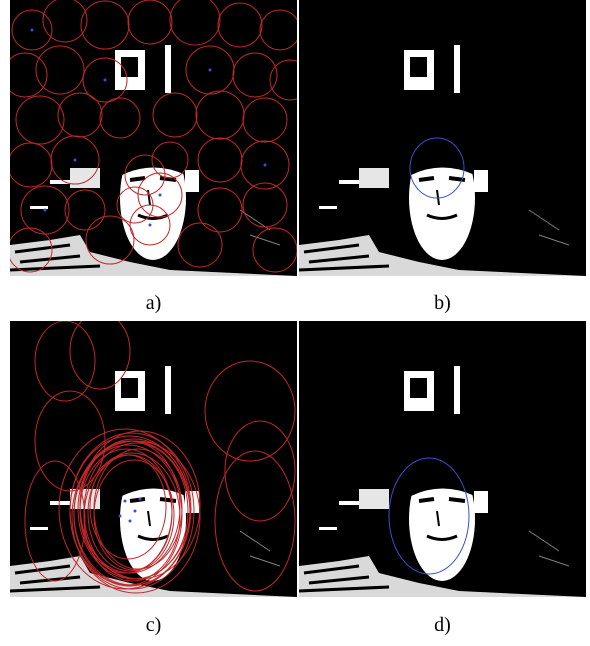 This screenshot has height=646, width=590. What do you see at coordinates (153, 303) in the screenshot?
I see `caption-a: a)` at bounding box center [153, 303].